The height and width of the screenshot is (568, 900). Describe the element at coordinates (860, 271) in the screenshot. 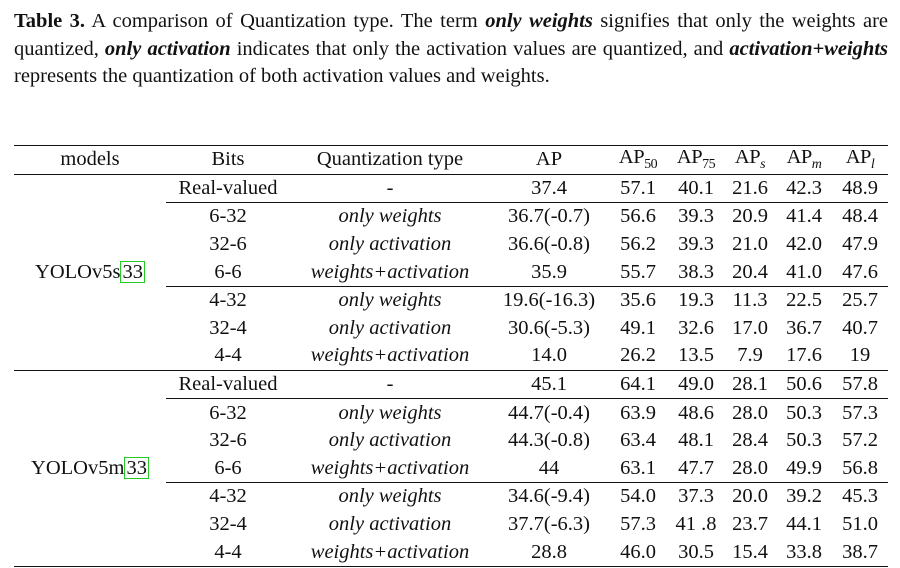

I see `apl-cell: 47.6` at that location.